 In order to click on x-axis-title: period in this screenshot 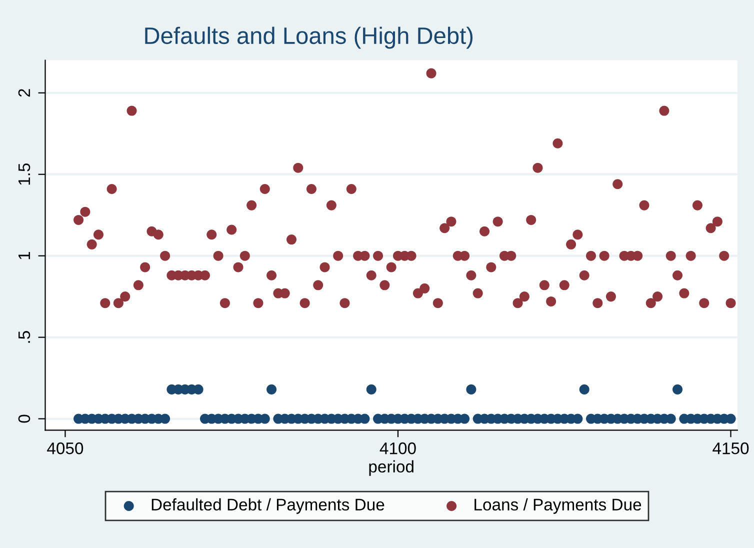, I will do `click(391, 468)`.